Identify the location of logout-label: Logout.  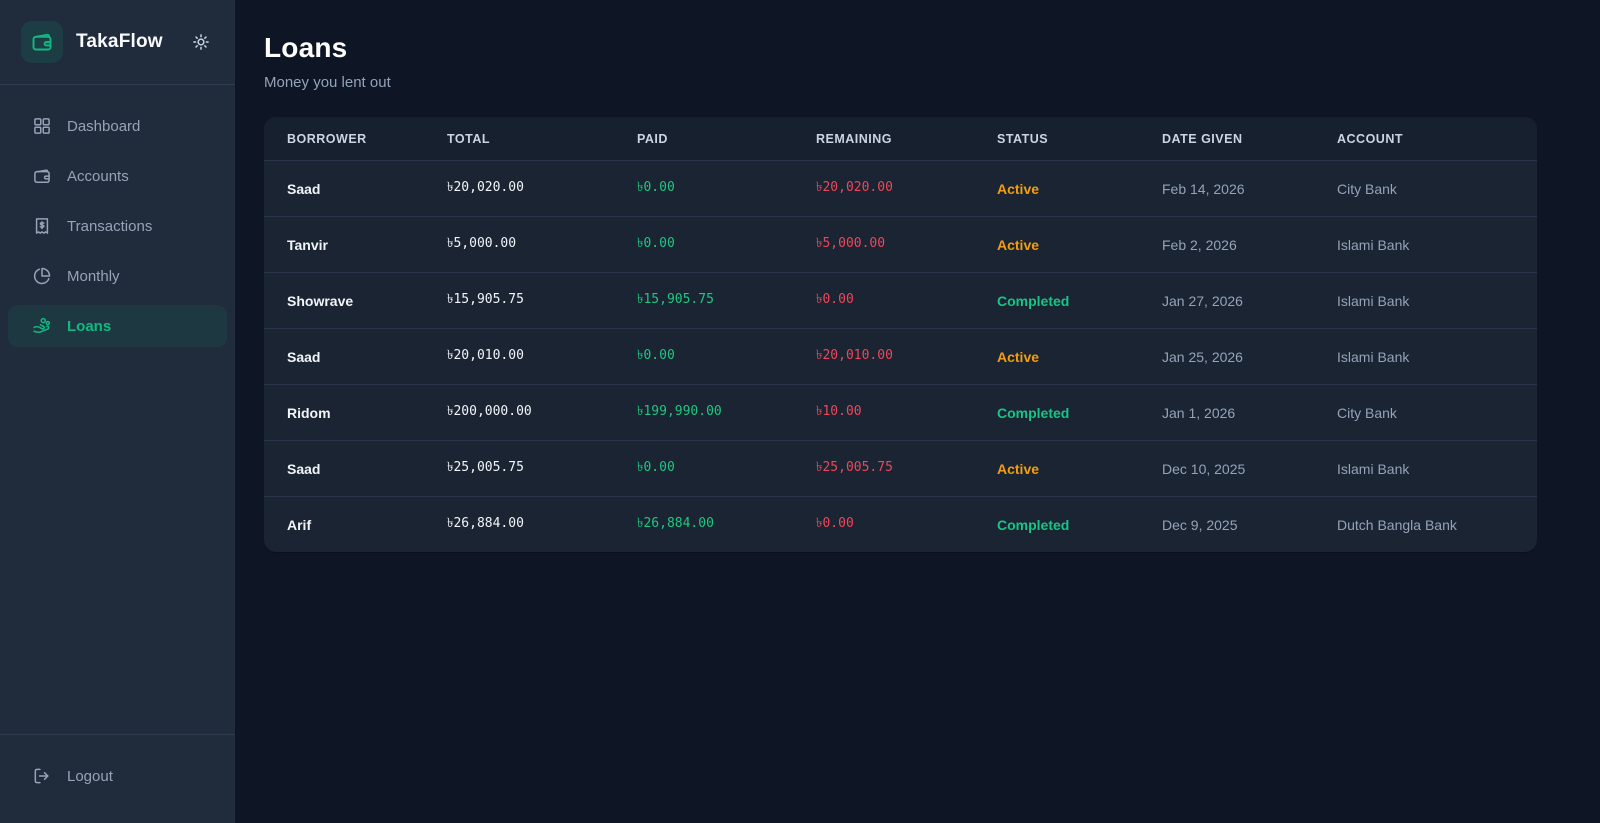
(90, 776).